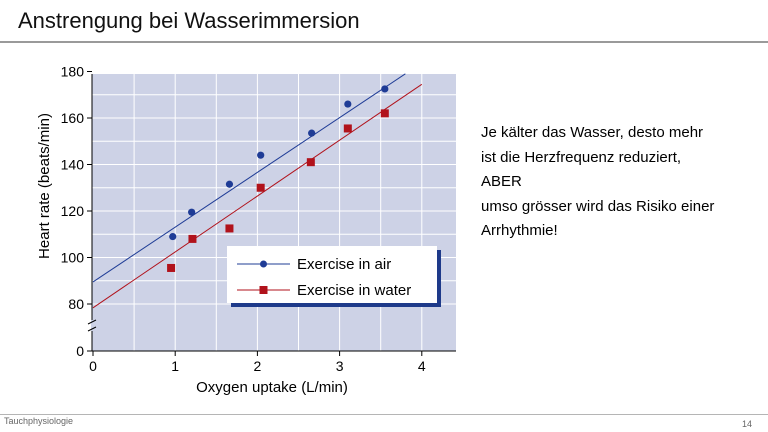  I want to click on y-tick-label: 100, so click(73, 258).